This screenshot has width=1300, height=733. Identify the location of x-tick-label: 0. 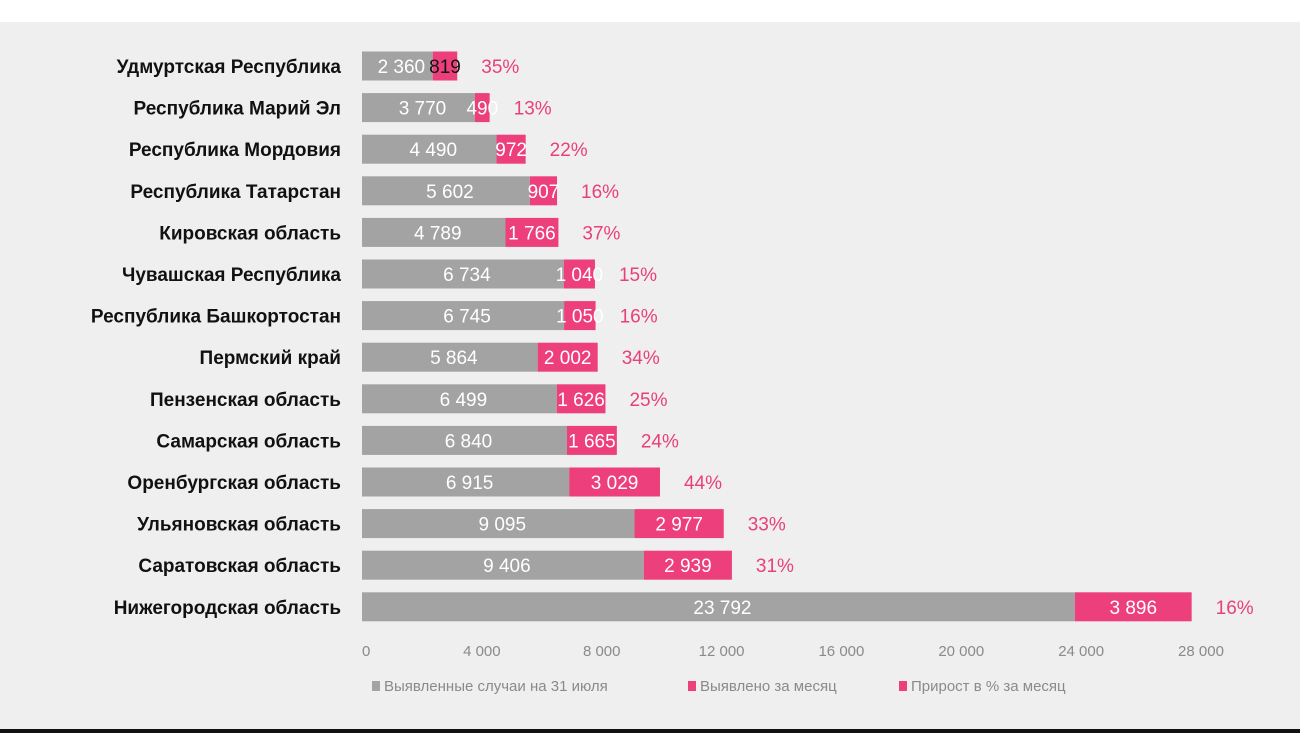
(366, 651).